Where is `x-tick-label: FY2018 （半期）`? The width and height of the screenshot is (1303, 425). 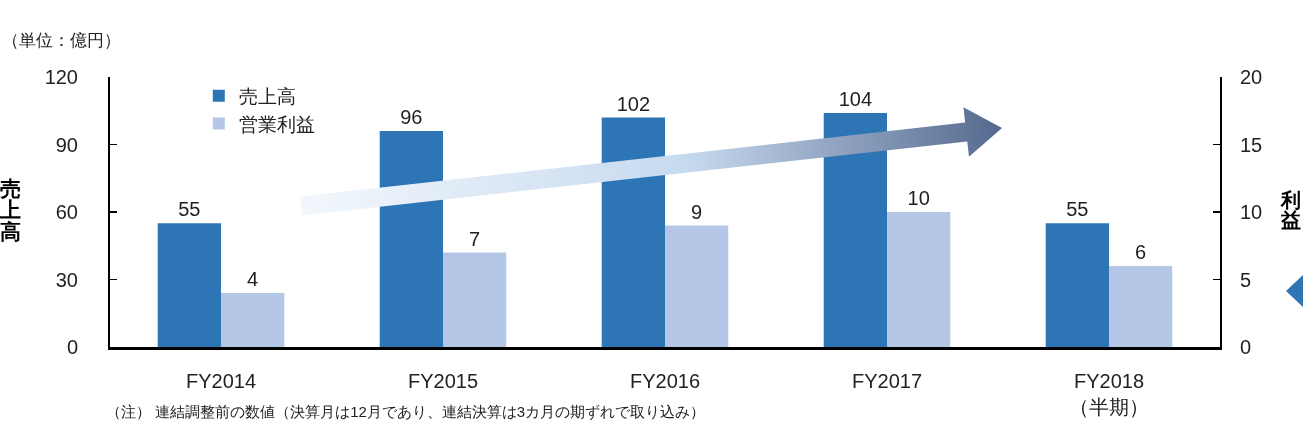
x-tick-label: FY2018 （半期） is located at coordinates (1109, 393).